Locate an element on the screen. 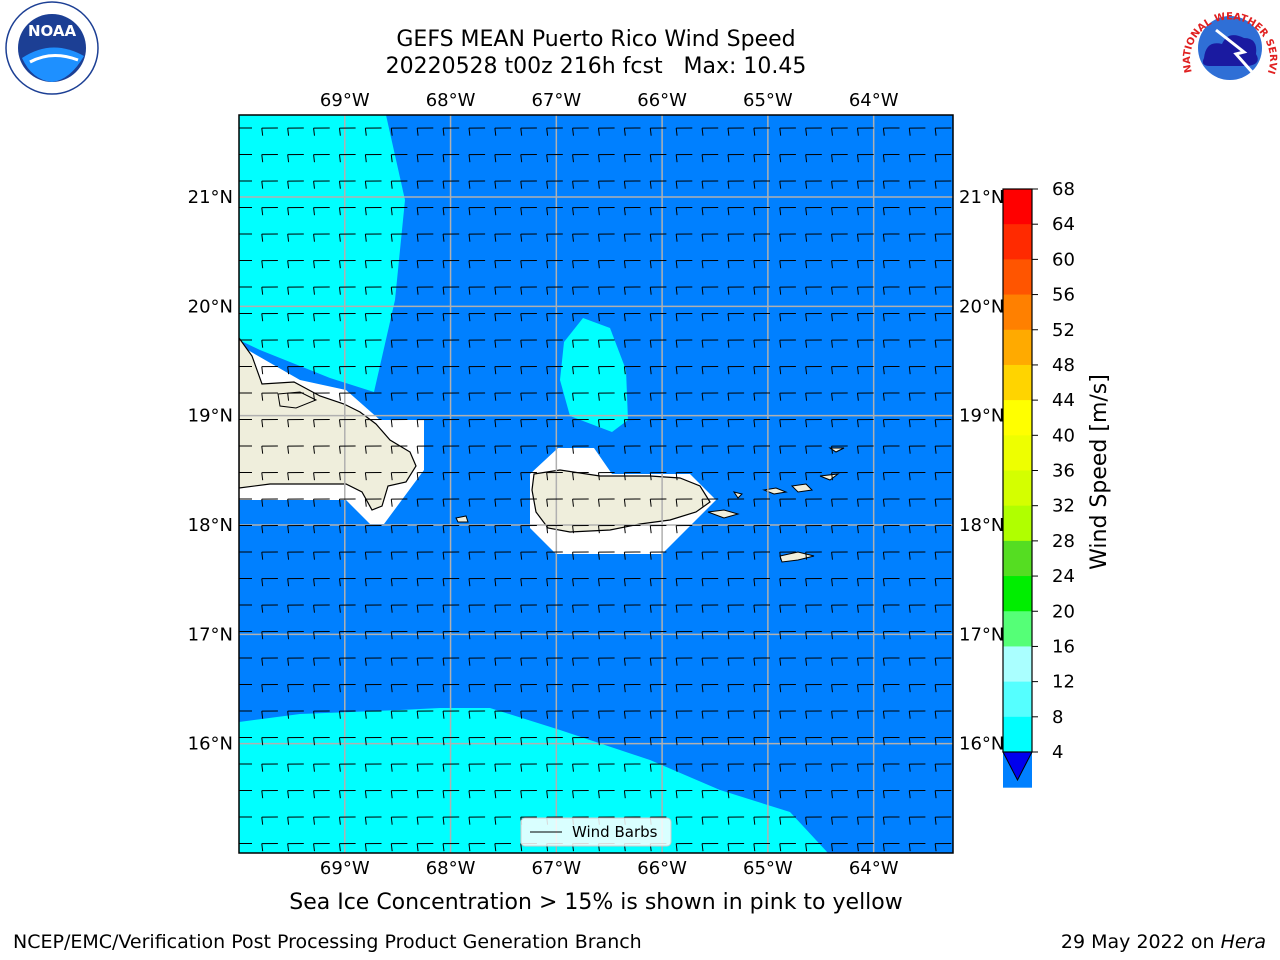 This screenshot has height=960, width=1280. colorbar-tick-label: 64 is located at coordinates (1063, 224).